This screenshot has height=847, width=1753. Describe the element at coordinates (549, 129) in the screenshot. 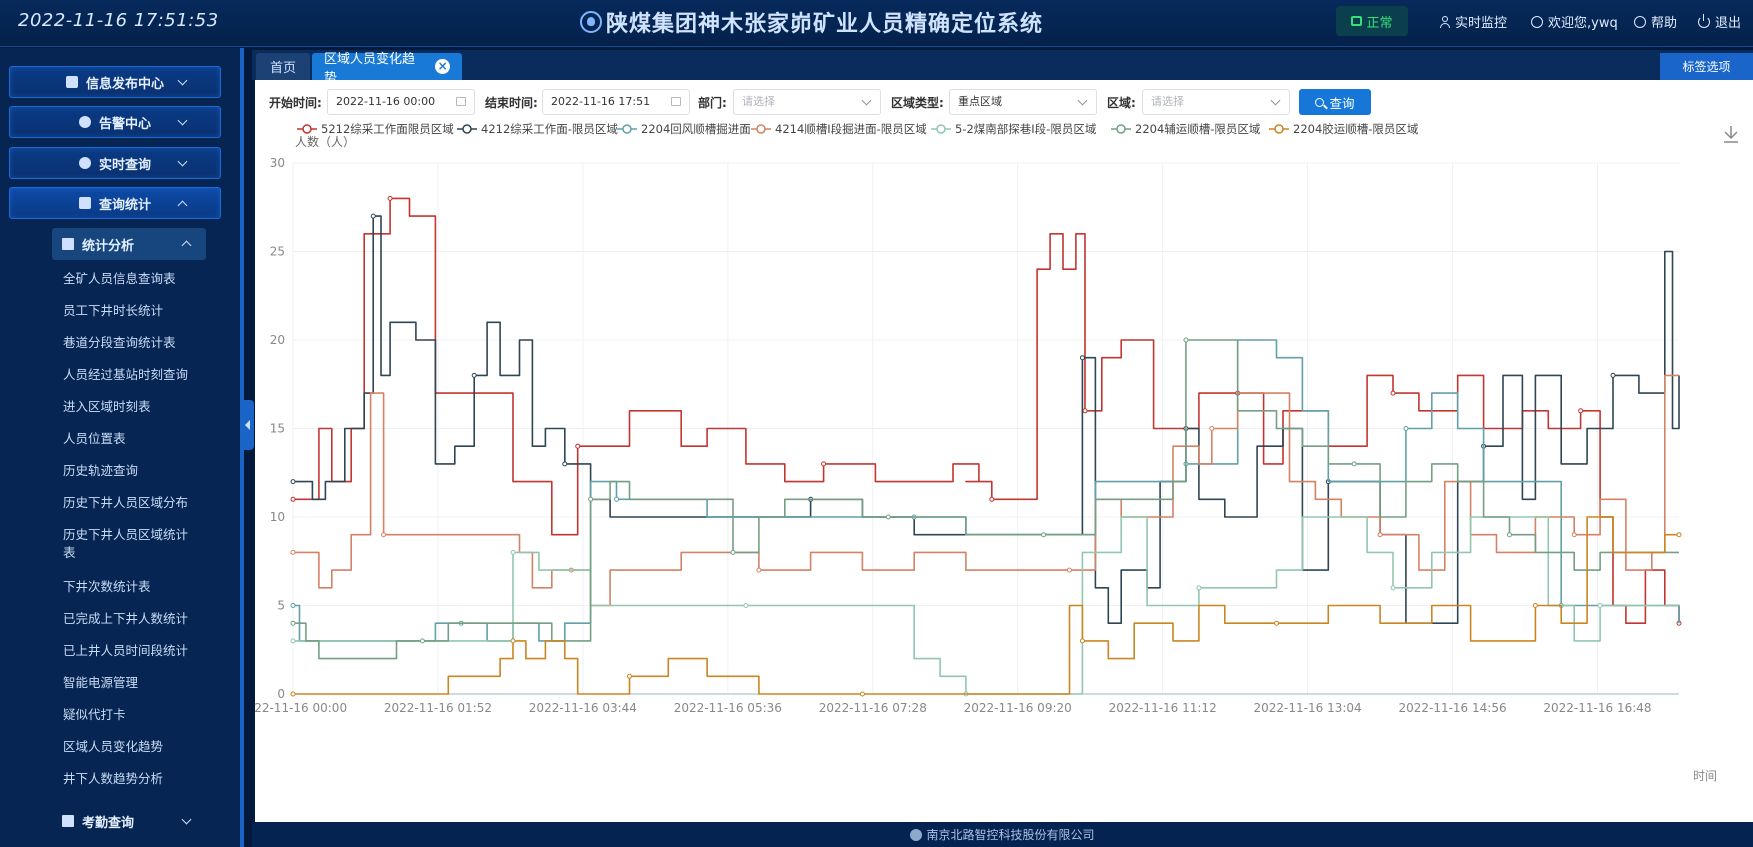

I see `legend-label: 4212综采工作面-限员区域` at that location.